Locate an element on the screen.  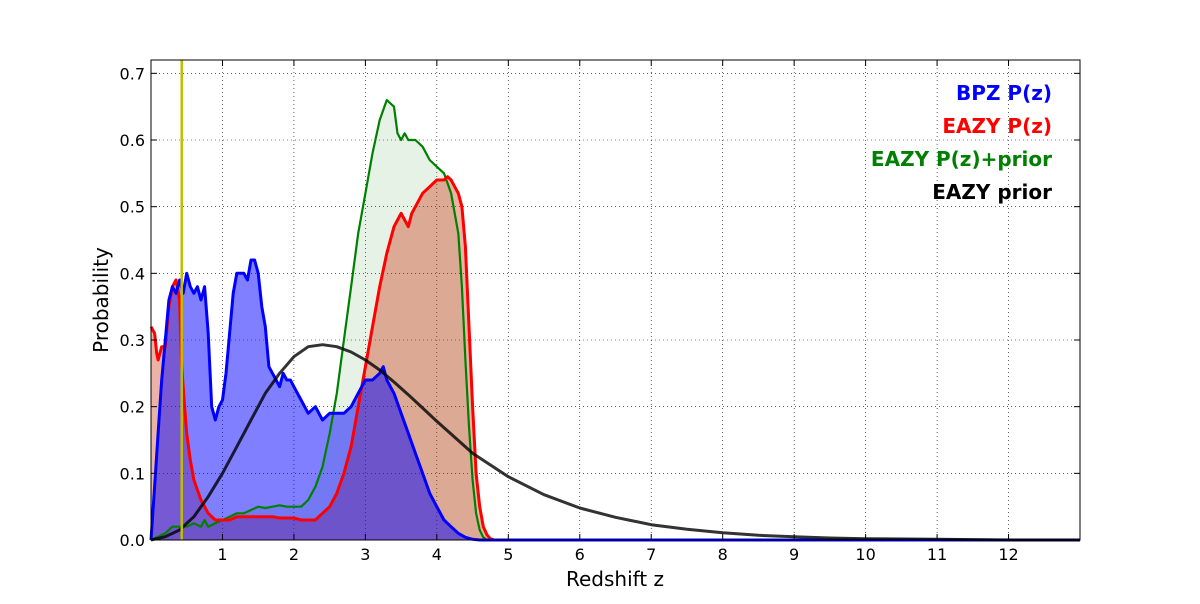
legend-entry-eazy-p-z: EAZY P(z) is located at coordinates (997, 126).